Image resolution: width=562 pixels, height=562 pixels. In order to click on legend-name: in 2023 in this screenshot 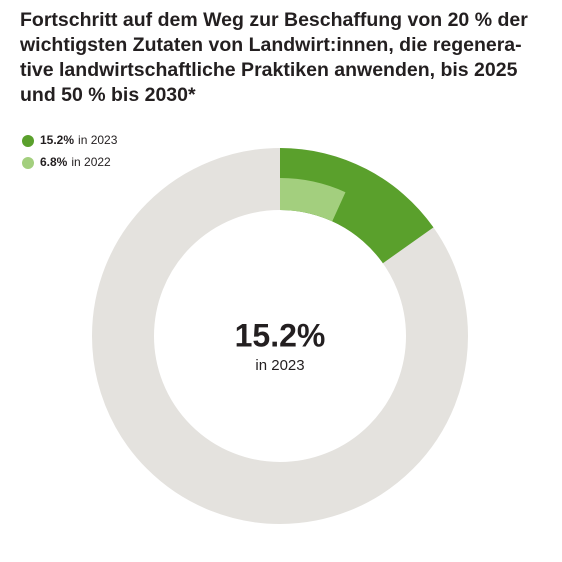, I will do `click(98, 140)`.